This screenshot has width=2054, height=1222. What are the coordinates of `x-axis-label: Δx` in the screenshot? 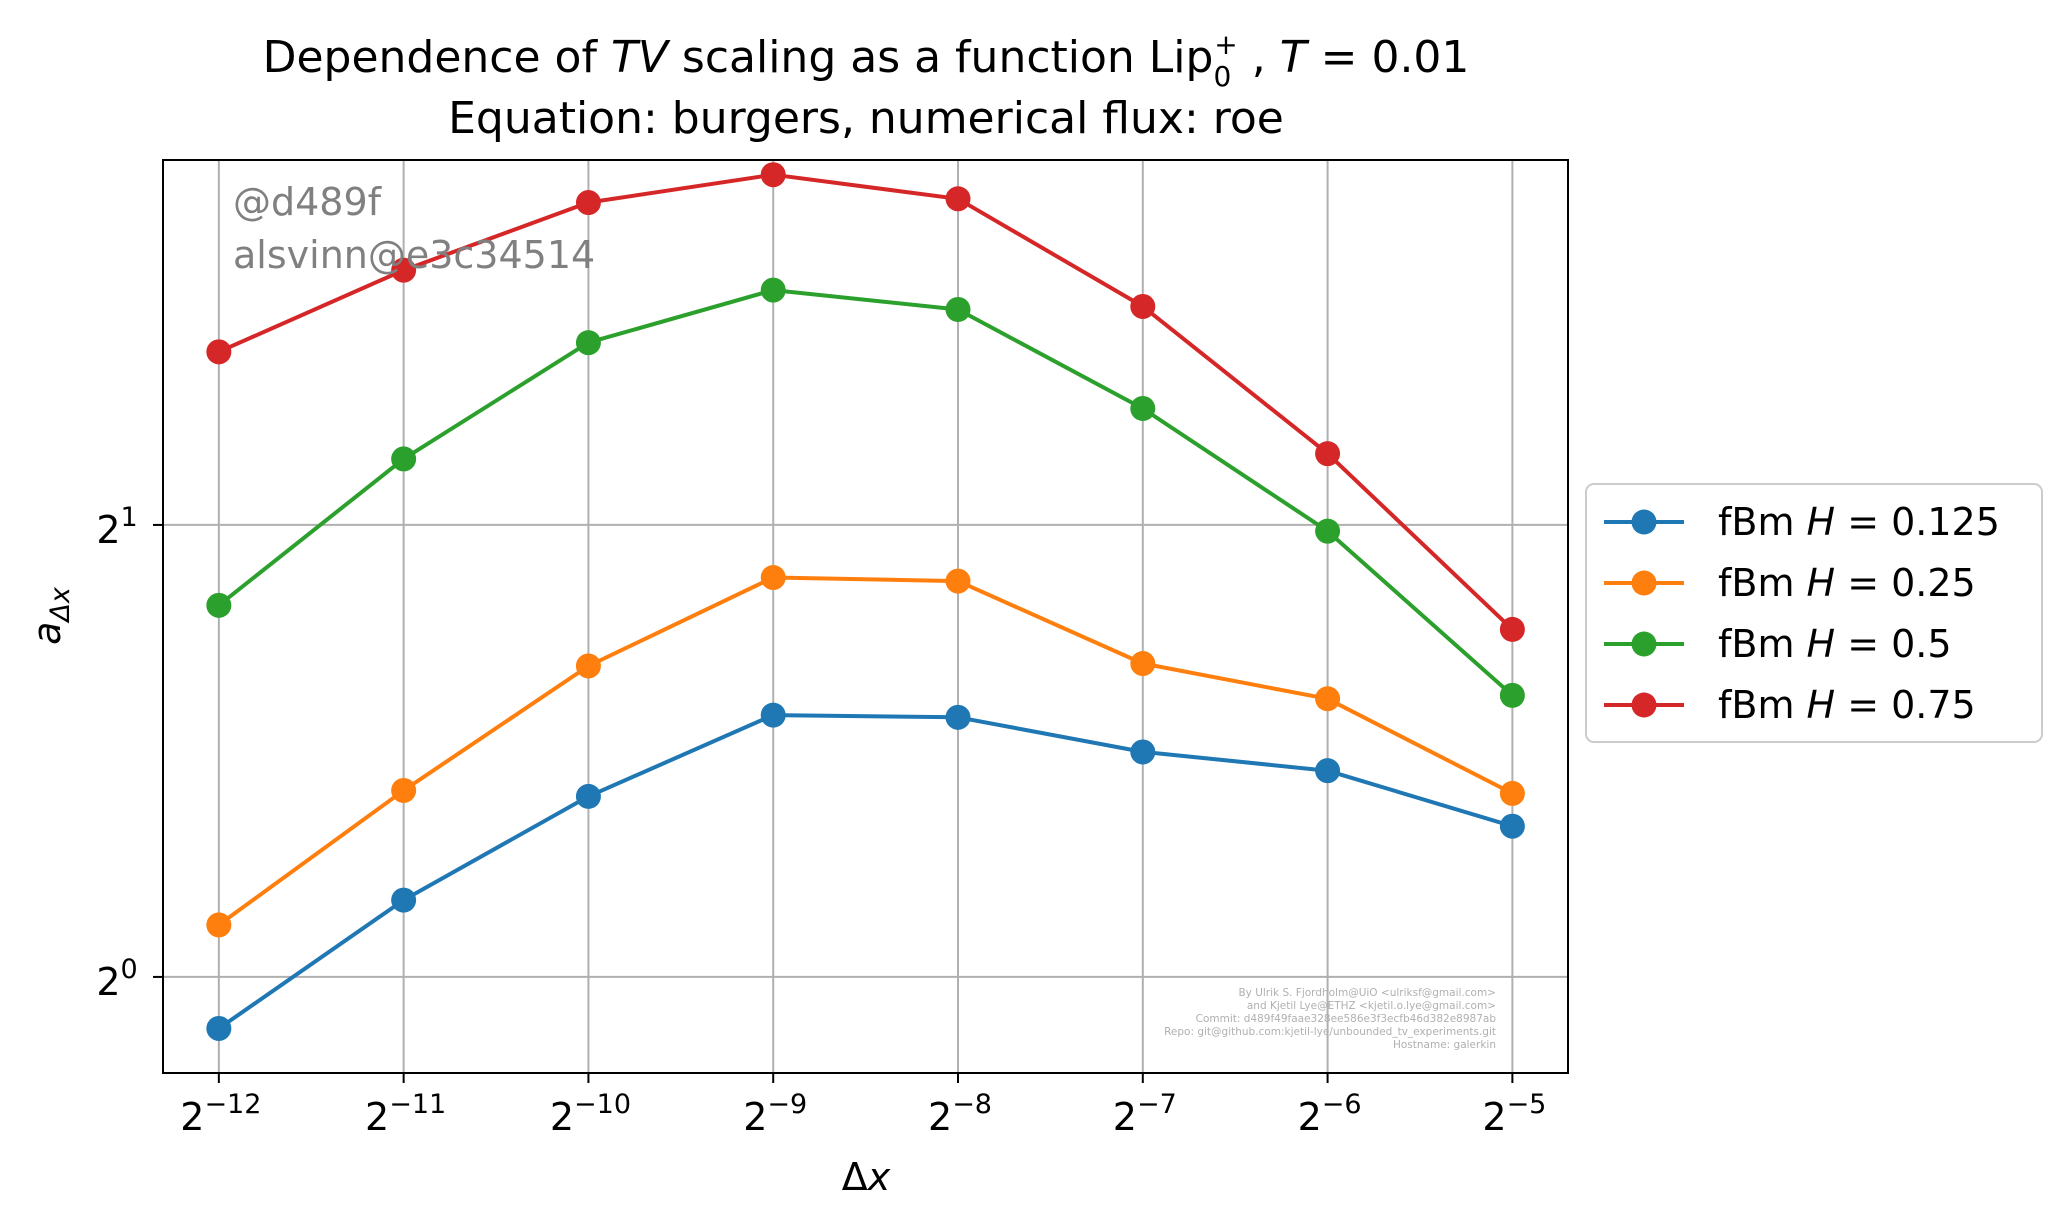 It's located at (866, 1177).